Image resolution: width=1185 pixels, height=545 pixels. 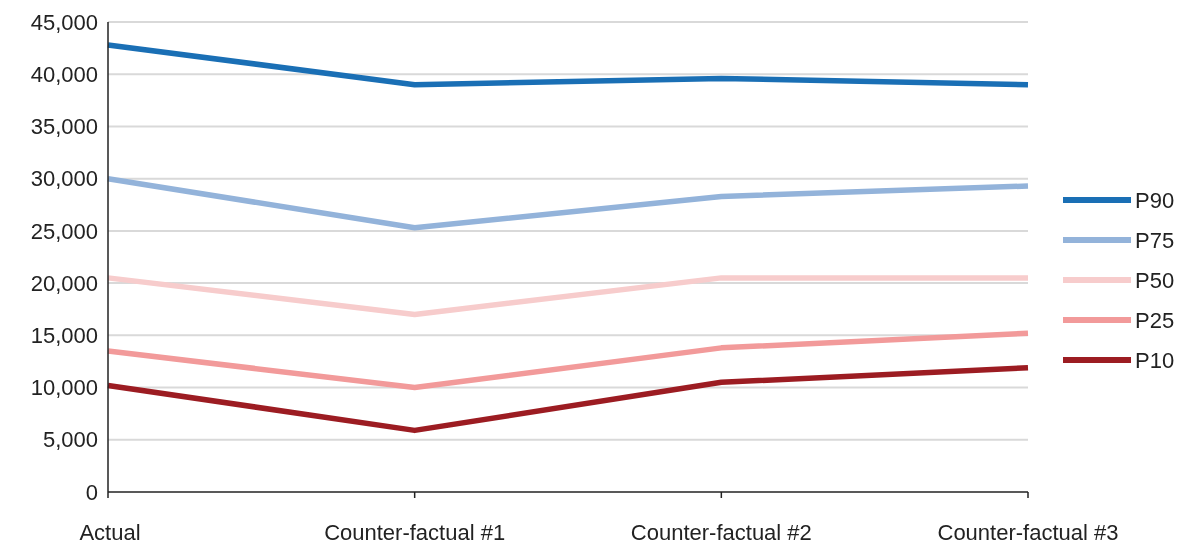 I want to click on x-tick-label: Counter-factual #3, so click(x=1028, y=532).